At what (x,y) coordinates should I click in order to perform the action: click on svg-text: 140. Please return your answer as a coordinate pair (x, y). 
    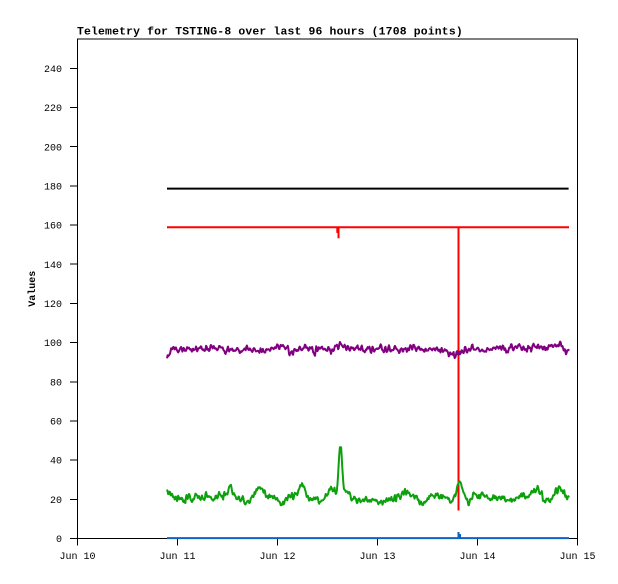
    Looking at the image, I should click on (53, 266).